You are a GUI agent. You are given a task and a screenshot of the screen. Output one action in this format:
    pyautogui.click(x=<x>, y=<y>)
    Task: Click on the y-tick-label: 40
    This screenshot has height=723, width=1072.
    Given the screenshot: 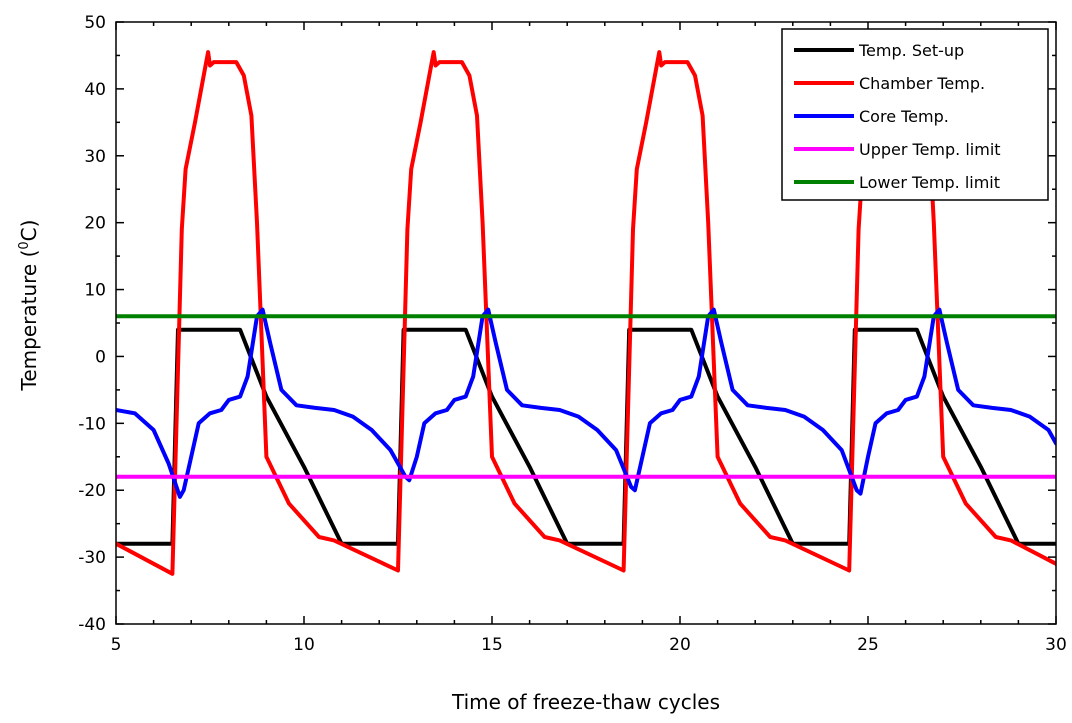 What is the action you would take?
    pyautogui.click(x=95, y=90)
    